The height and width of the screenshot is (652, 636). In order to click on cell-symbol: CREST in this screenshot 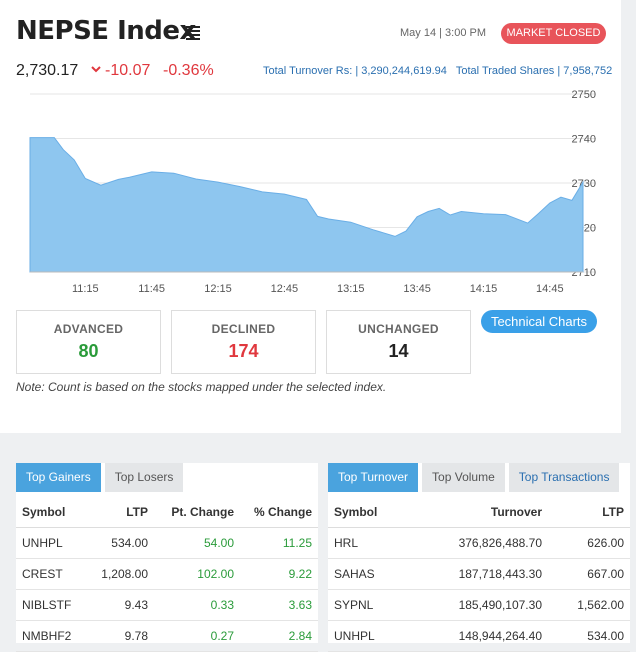, I will do `click(56, 574)`.